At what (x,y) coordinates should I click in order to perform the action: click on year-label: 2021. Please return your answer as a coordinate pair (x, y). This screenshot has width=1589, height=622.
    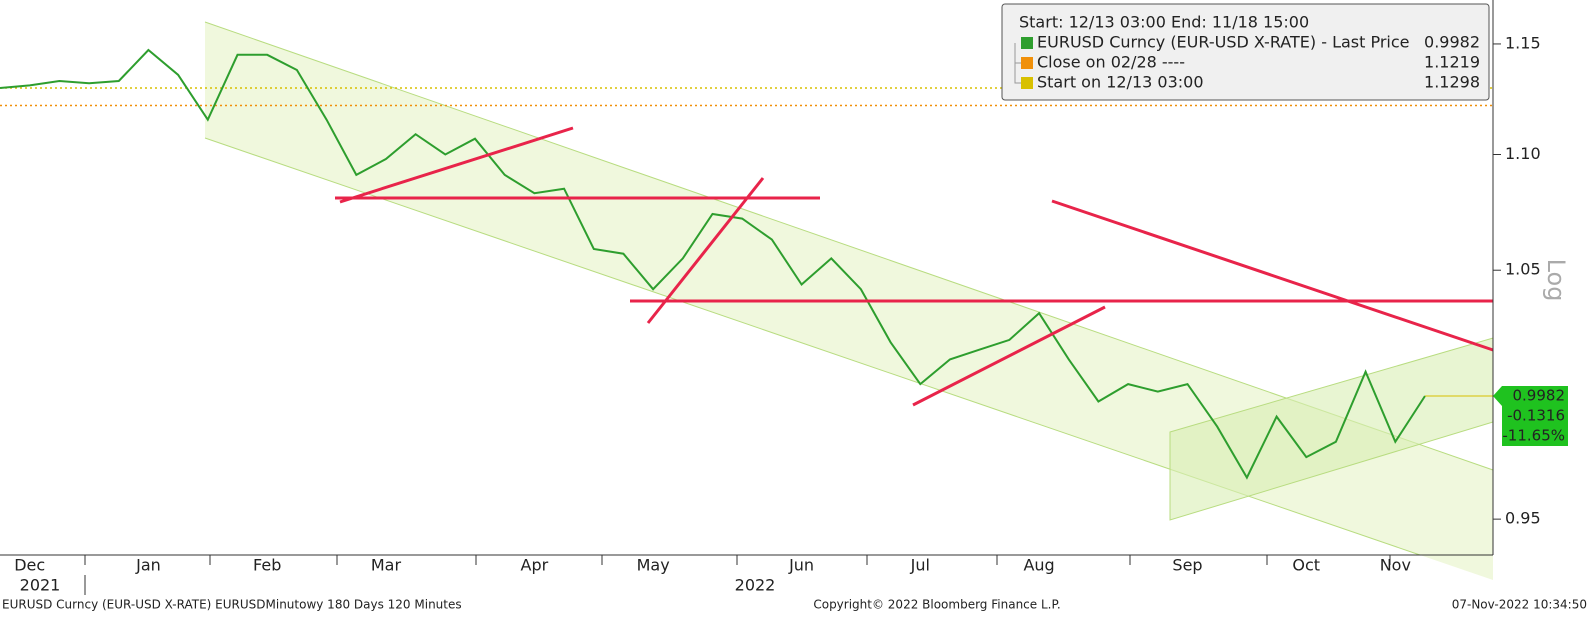
    Looking at the image, I should click on (40, 585).